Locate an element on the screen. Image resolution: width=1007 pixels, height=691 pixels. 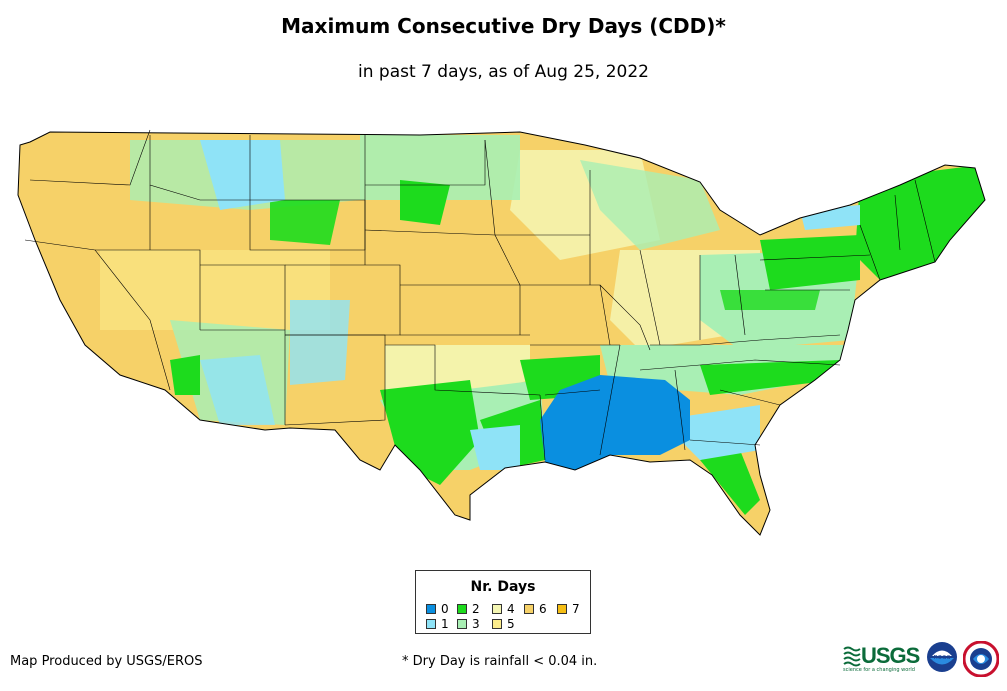
usgs-wordmark: USGS is located at coordinates (890, 655).